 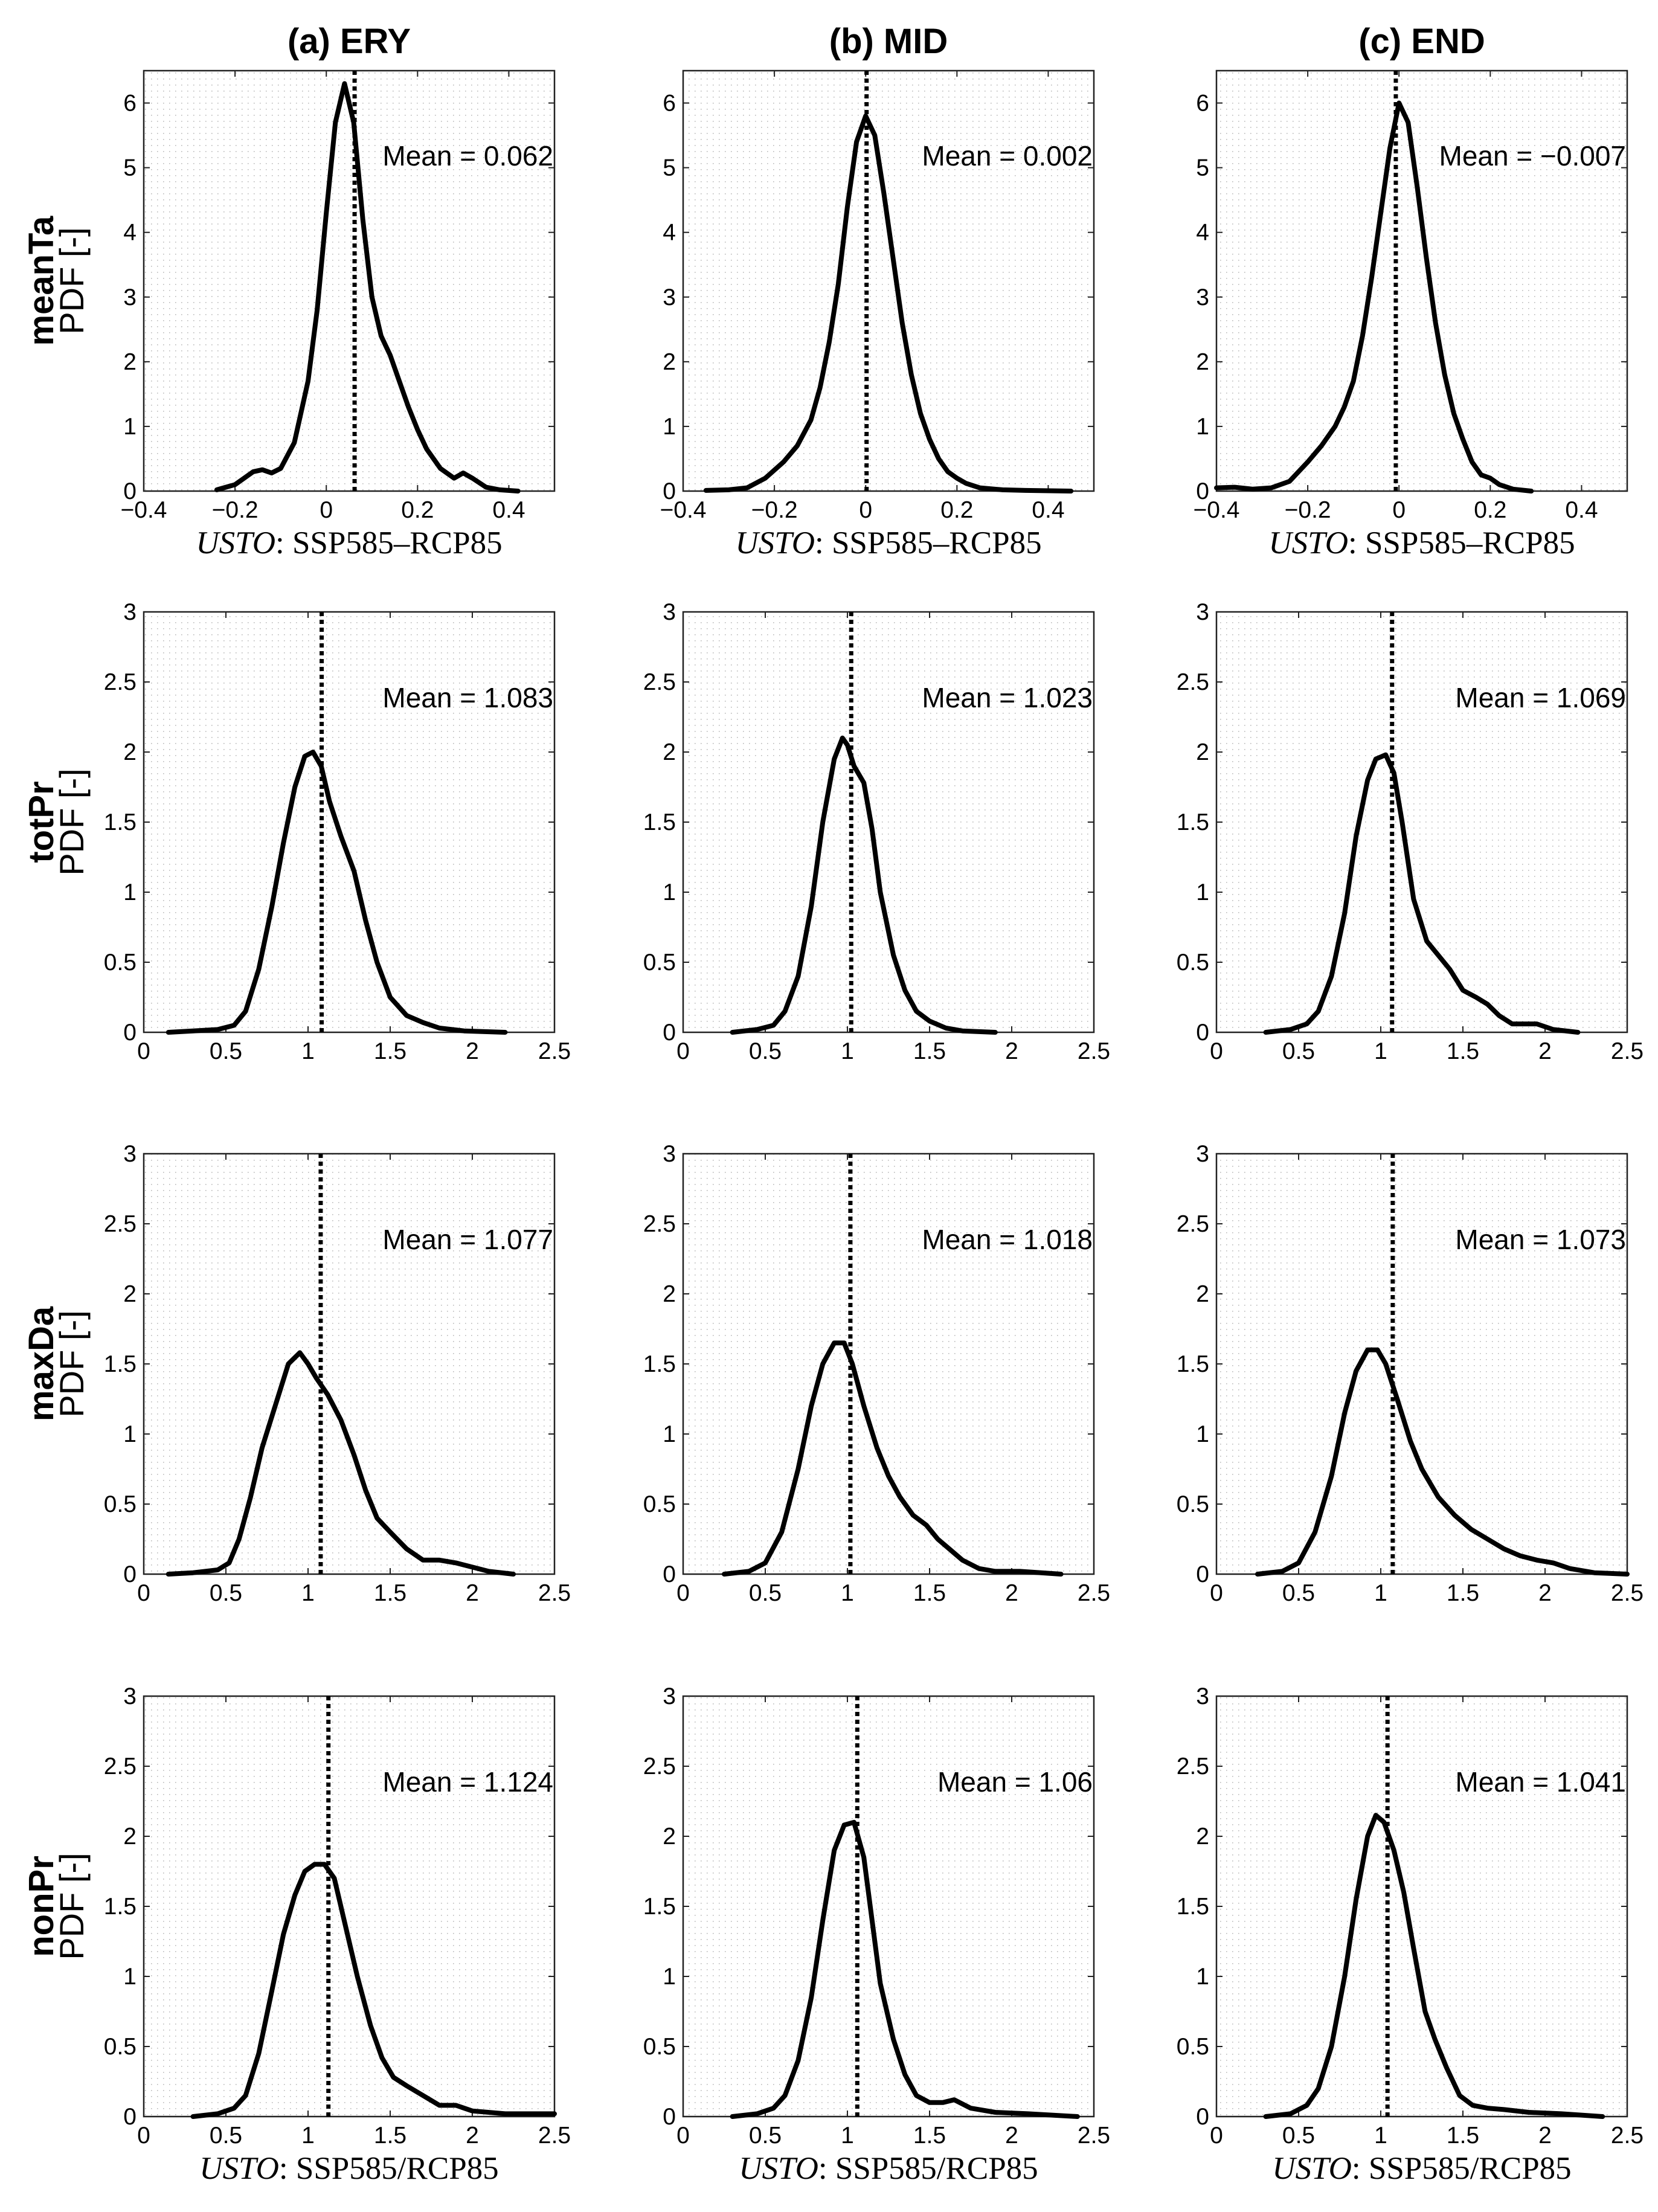 I want to click on panel-maxDa-0: 0 0.5 1 1.5 2 2.5 0 0.5 1 1.5 2 2.5 3 Mean = 1.077, so click(x=337, y=1373).